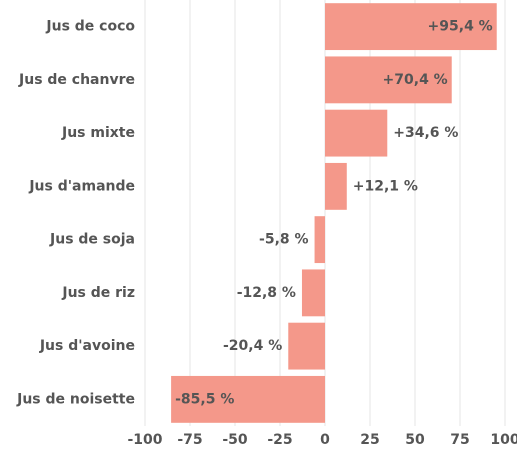 The width and height of the screenshot is (517, 450). What do you see at coordinates (81, 186) in the screenshot?
I see `y-tick-label: Jus d'amande` at bounding box center [81, 186].